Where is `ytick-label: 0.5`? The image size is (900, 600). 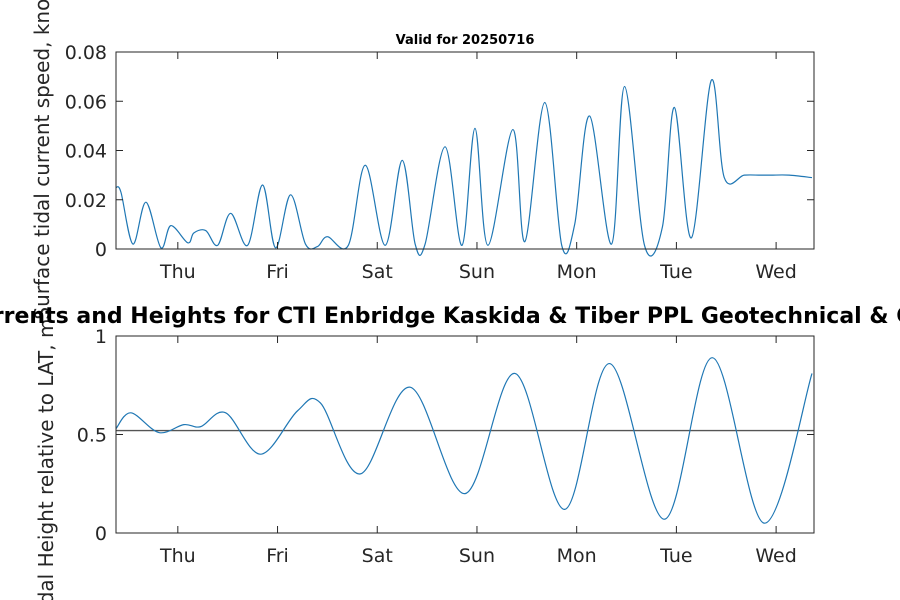 ytick-label: 0.5 is located at coordinates (92, 436).